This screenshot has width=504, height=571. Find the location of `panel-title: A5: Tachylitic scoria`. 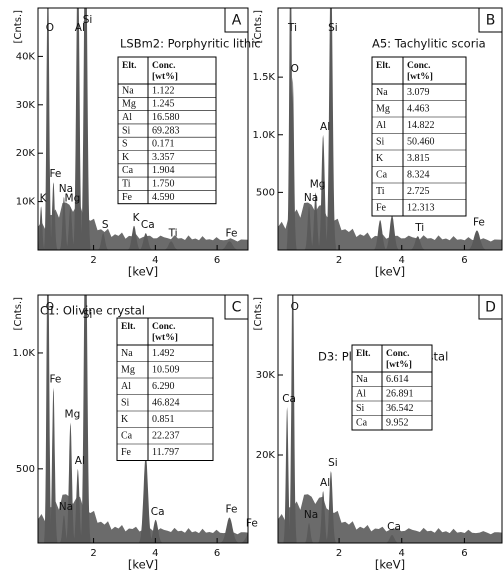

panel-title: A5: Tachylitic scoria is located at coordinates (429, 44).